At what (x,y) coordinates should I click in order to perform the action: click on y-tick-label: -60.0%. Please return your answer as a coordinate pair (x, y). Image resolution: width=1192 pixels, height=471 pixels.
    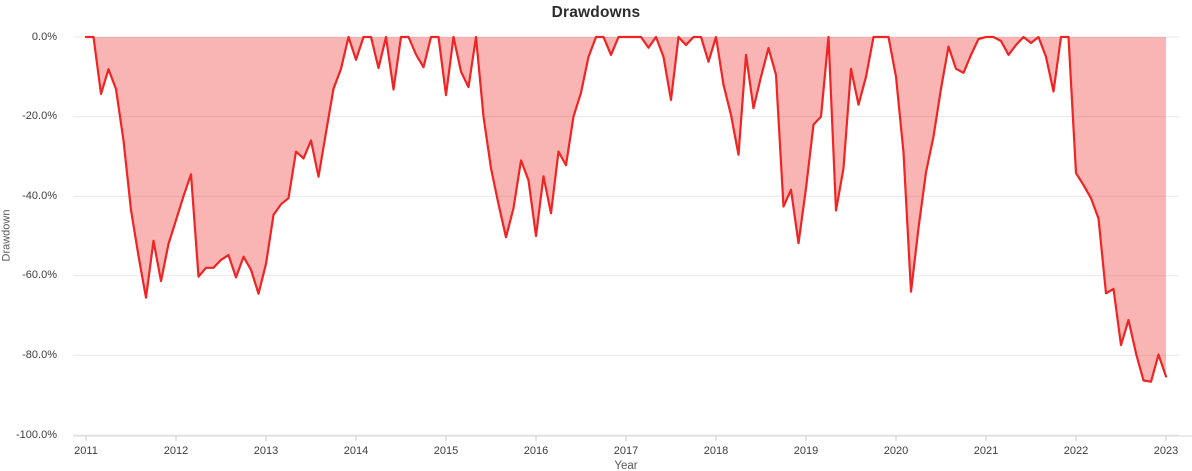
    Looking at the image, I should click on (39, 275).